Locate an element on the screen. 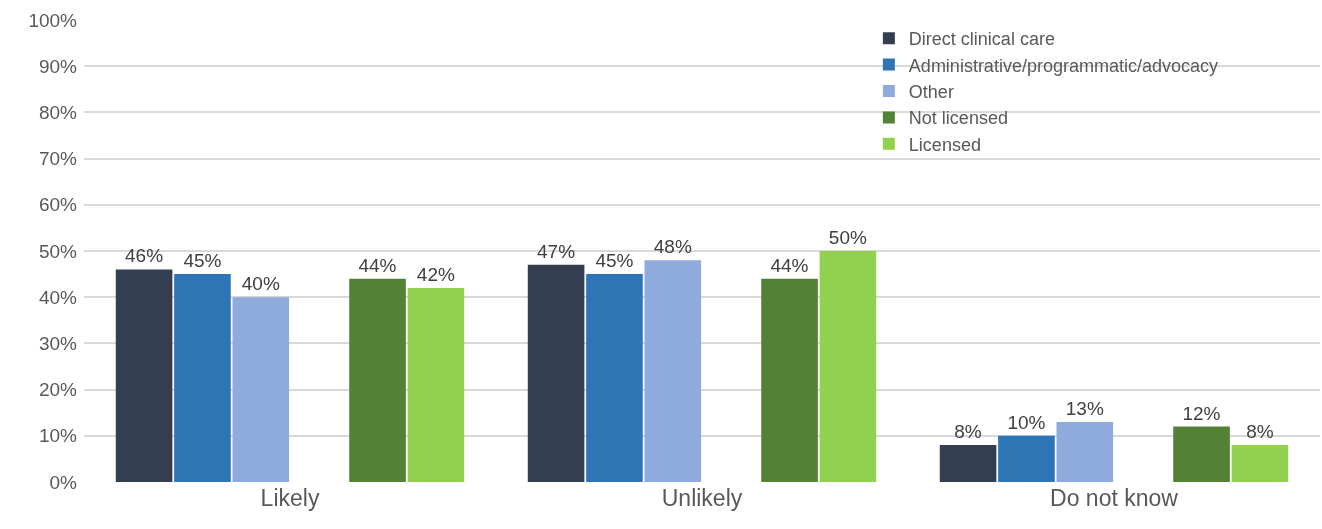  y-tick-label: 60% is located at coordinates (58, 205).